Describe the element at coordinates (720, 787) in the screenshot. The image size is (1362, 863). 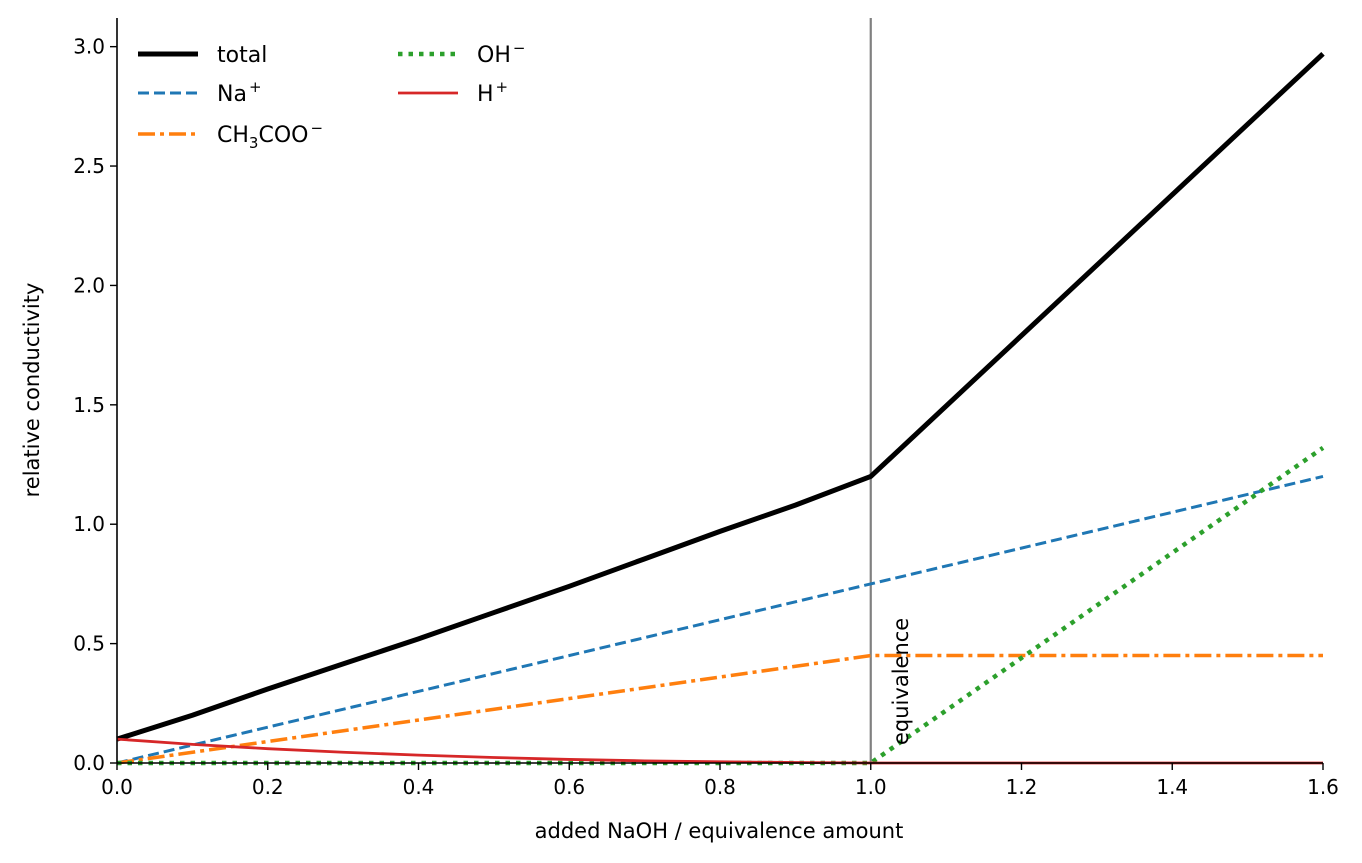
I see `x-tick-label: 0.8` at that location.